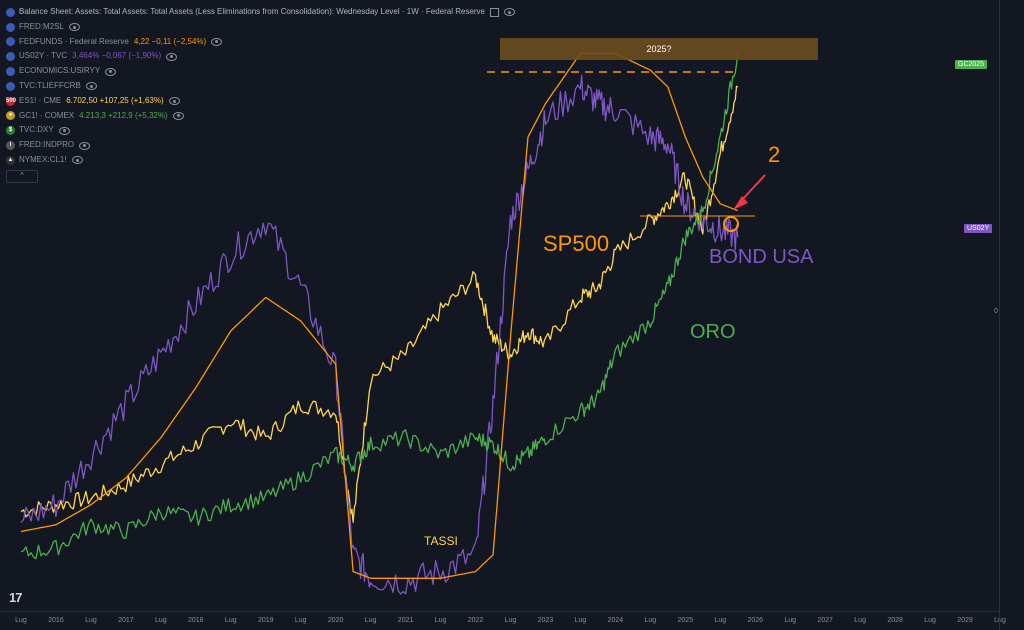  I want to click on x-tick-label: 2016, so click(56, 620).